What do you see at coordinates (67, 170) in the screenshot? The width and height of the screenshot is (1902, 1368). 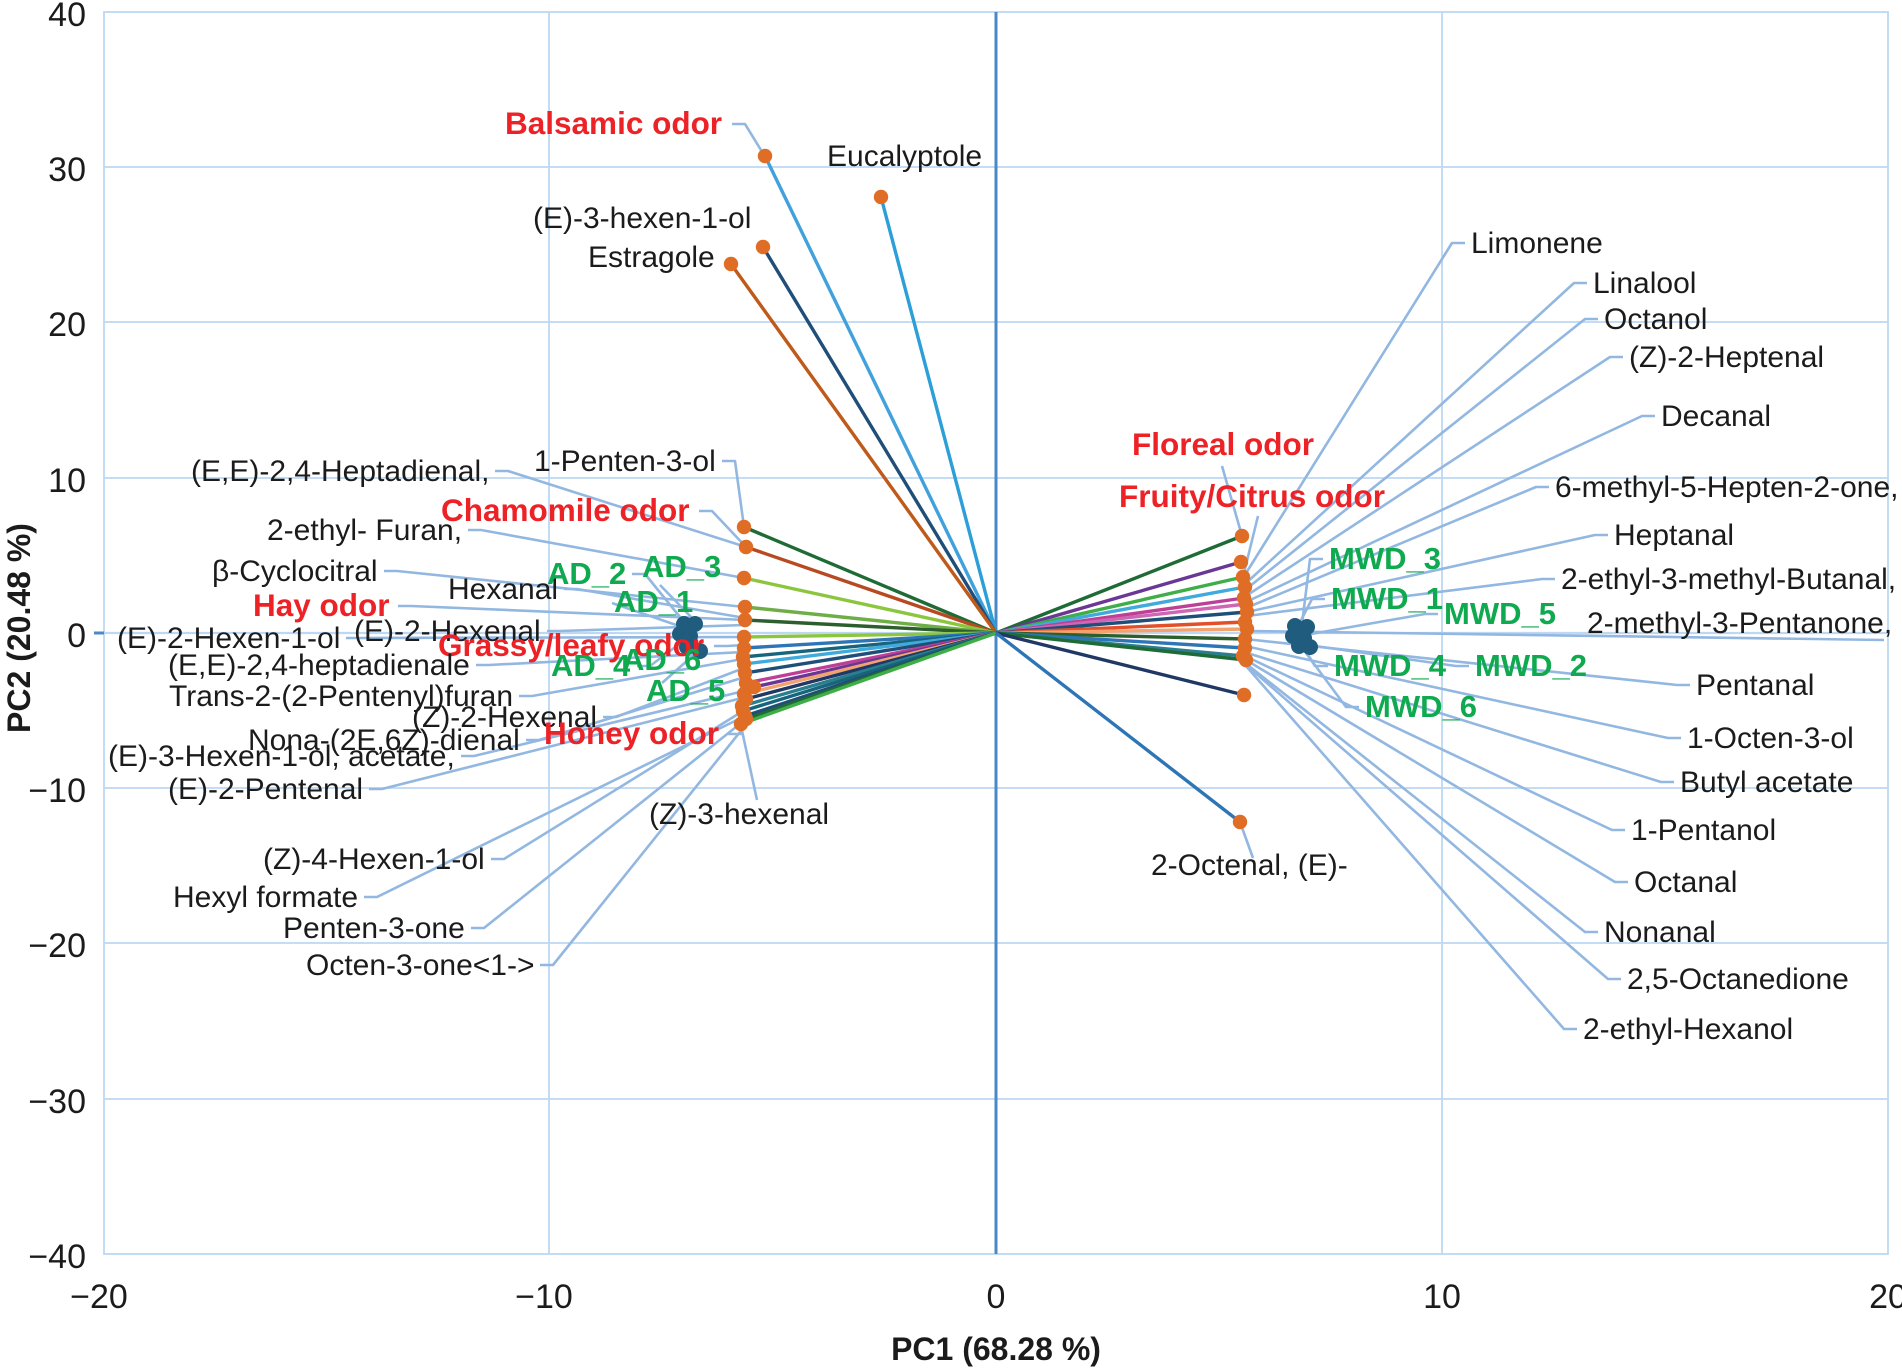 I see `svg-text: 30` at bounding box center [67, 170].